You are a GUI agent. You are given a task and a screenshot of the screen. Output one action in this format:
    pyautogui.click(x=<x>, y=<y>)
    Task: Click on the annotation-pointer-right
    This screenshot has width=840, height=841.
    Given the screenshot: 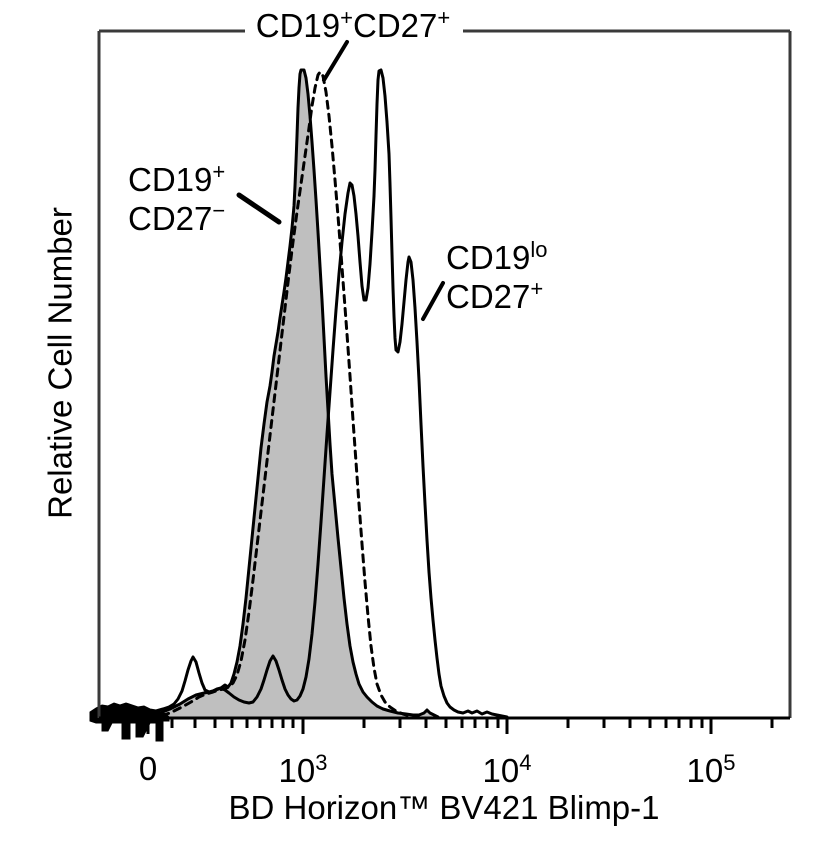 What is the action you would take?
    pyautogui.click(x=433, y=301)
    